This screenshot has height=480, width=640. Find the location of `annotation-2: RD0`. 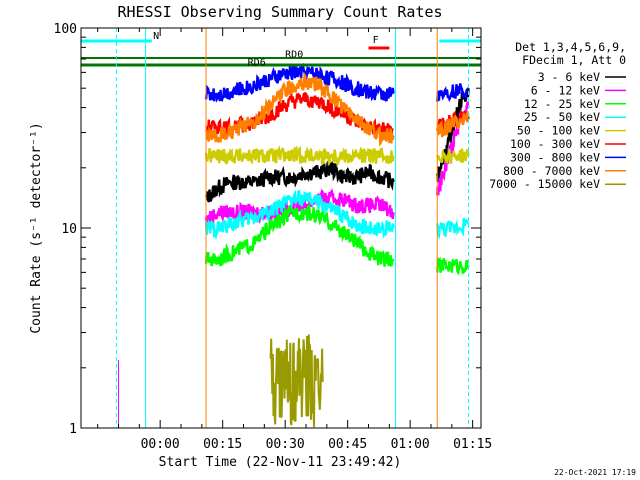

annotation-2: RD0 is located at coordinates (294, 55).